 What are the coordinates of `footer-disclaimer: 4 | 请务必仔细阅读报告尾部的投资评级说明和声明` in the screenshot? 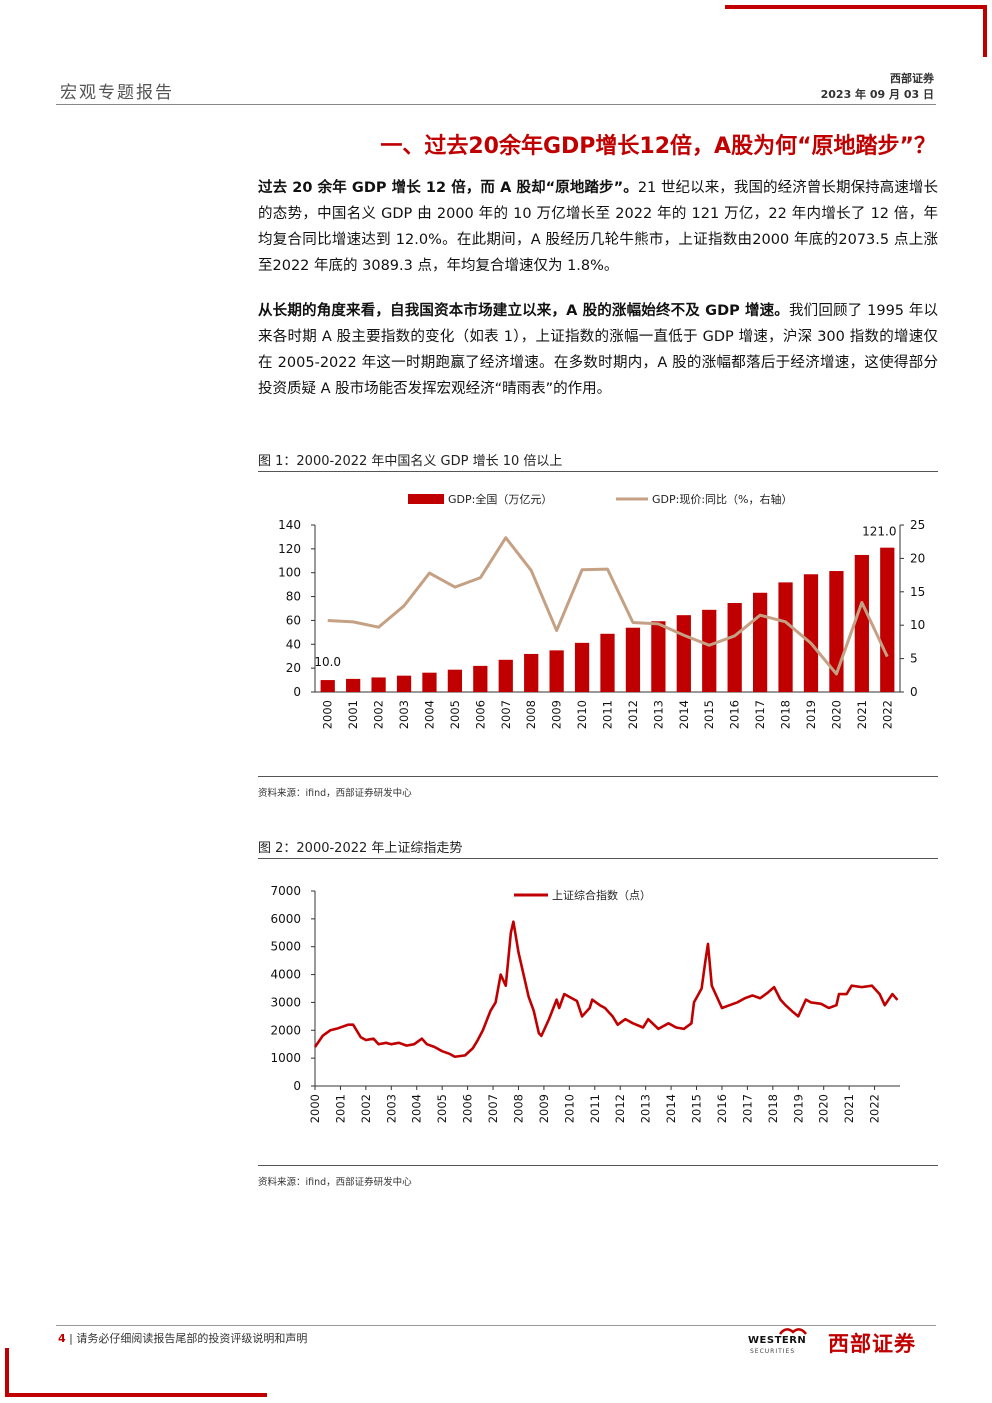 It's located at (182, 1338).